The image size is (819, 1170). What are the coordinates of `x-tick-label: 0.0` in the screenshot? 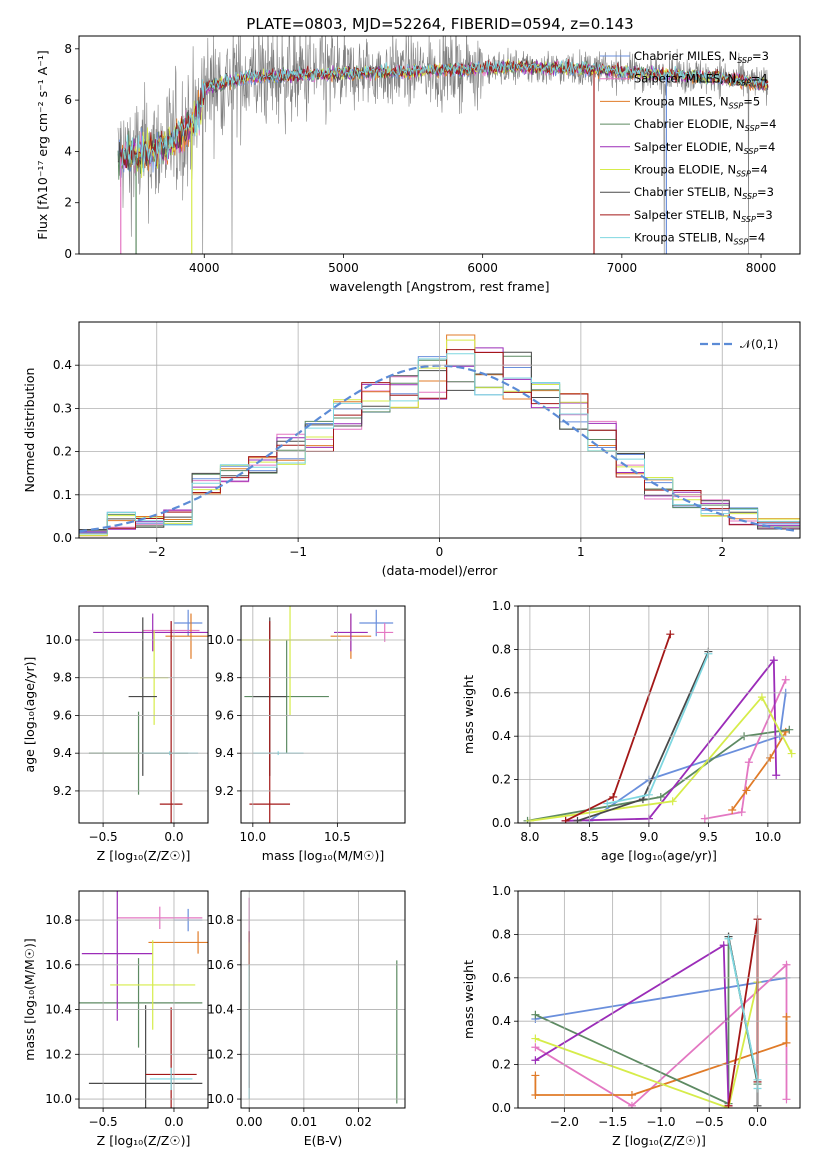 It's located at (173, 837).